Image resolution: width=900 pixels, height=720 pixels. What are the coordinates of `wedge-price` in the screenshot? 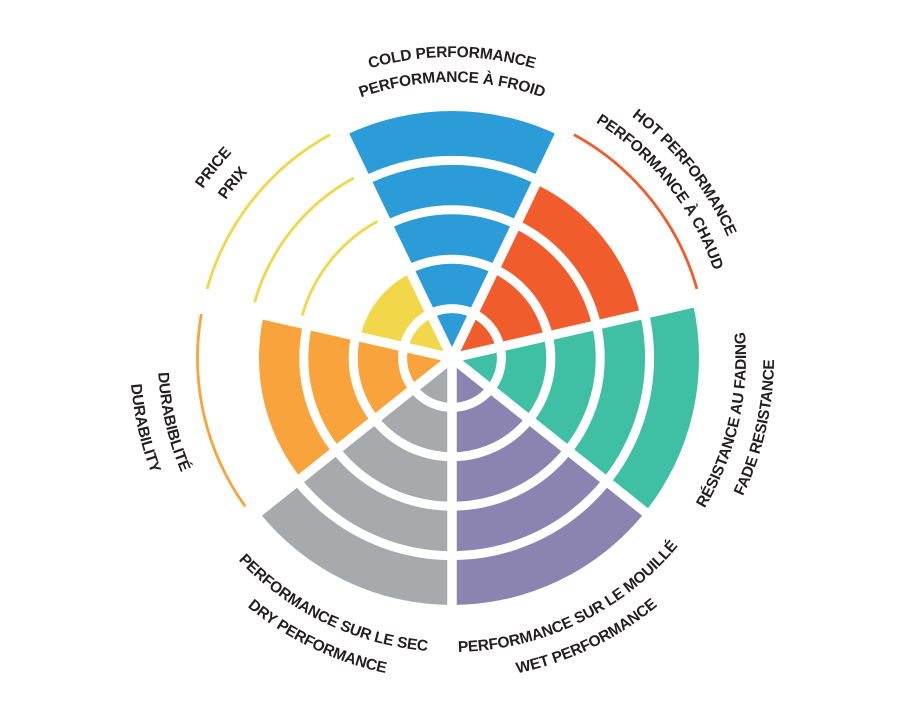 It's located at (406, 315).